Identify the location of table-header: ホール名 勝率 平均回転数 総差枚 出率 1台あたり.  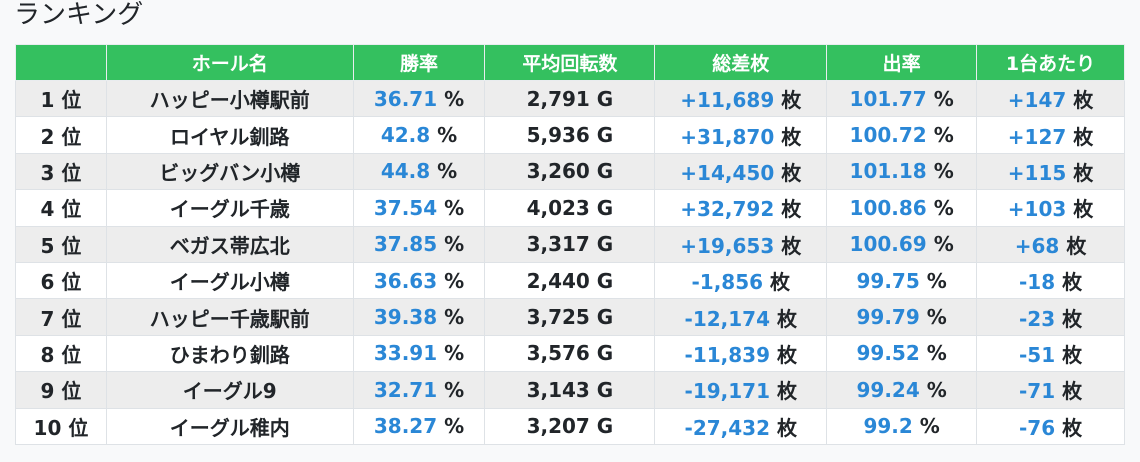
(570, 62).